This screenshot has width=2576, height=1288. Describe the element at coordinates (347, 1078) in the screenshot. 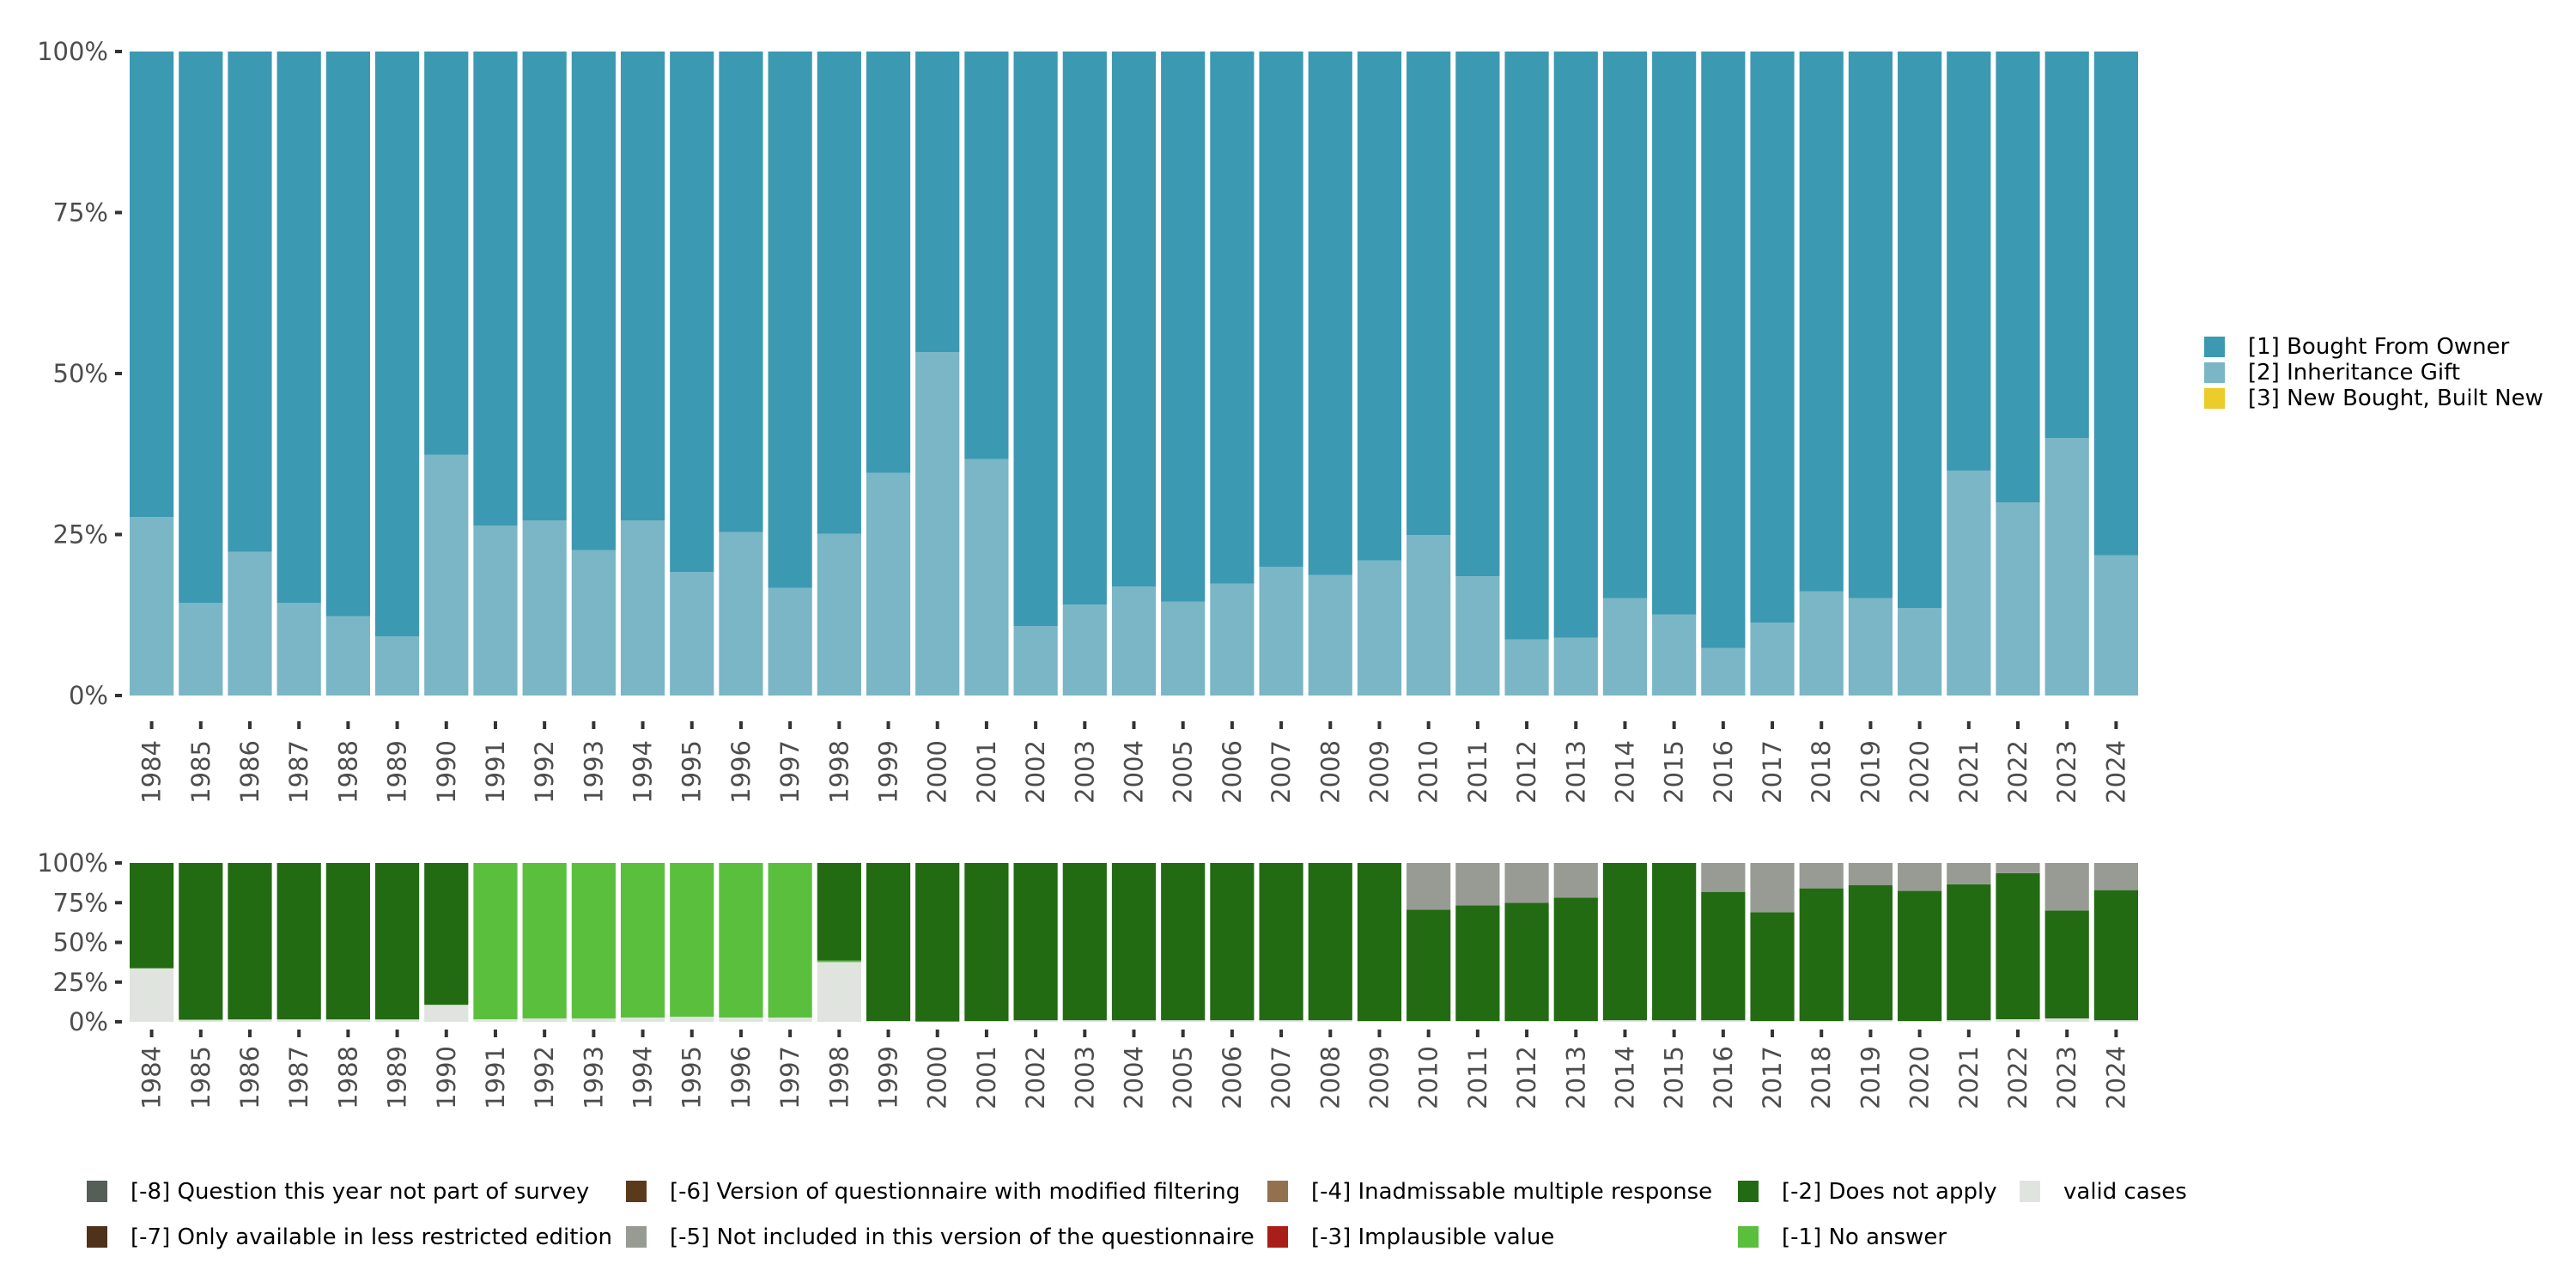

I see `x-tick-label: 1988` at that location.